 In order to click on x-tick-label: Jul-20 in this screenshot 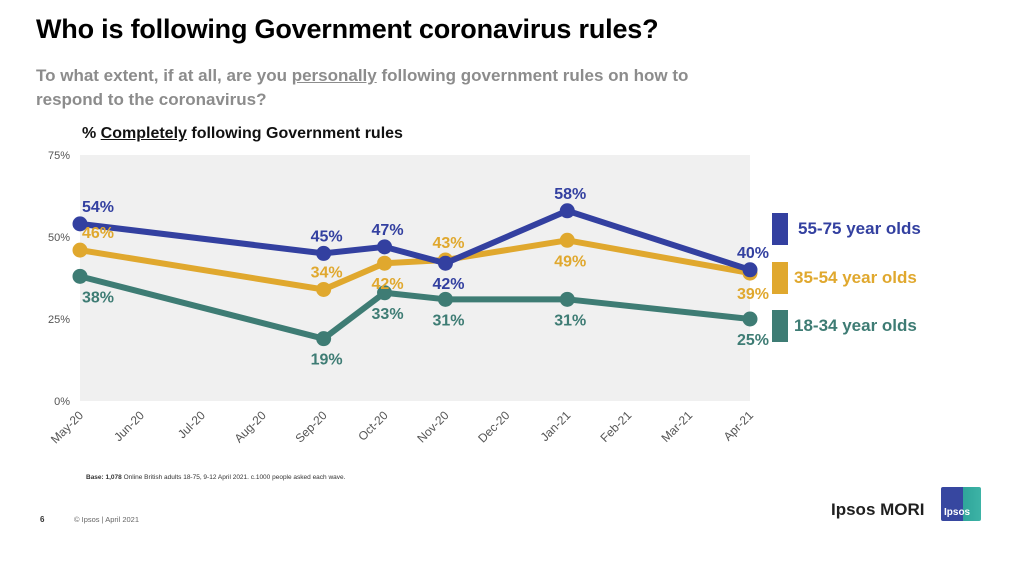, I will do `click(191, 424)`.